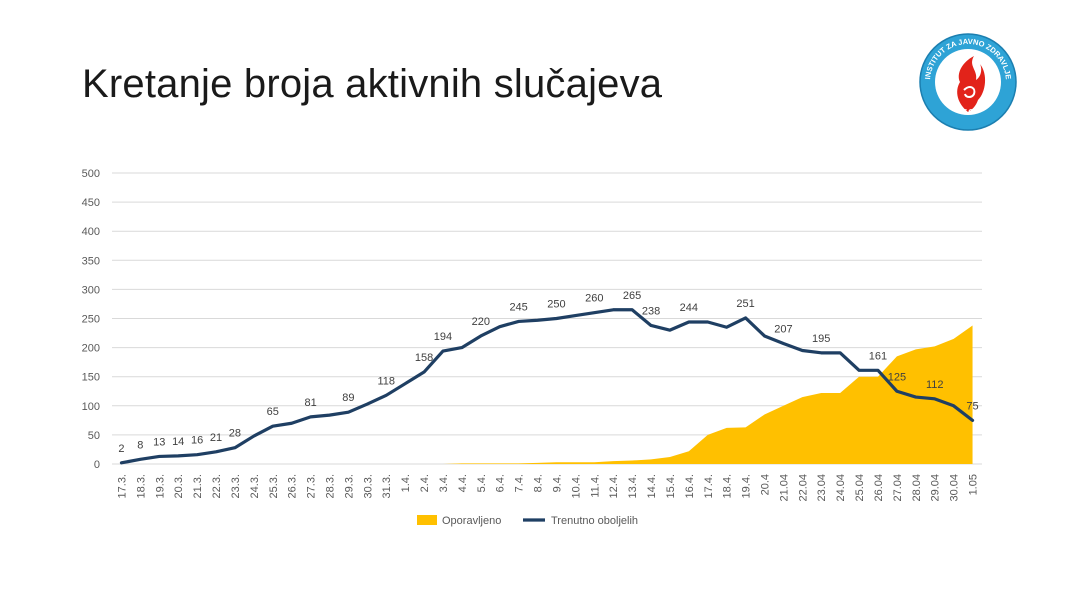 The height and width of the screenshot is (600, 1067). What do you see at coordinates (518, 307) in the screenshot?
I see `data-label: 245` at bounding box center [518, 307].